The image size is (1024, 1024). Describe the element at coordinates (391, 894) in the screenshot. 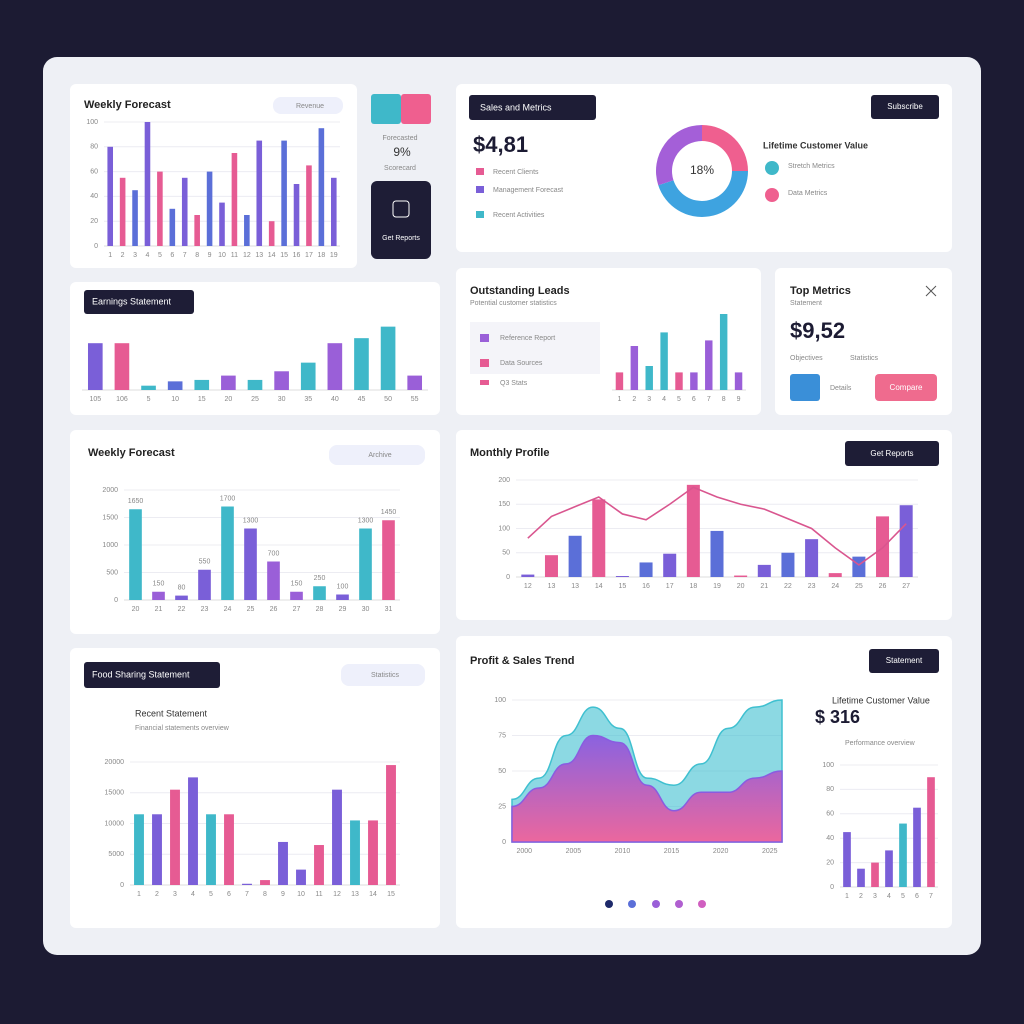

I see `x-tick-label: 15` at that location.